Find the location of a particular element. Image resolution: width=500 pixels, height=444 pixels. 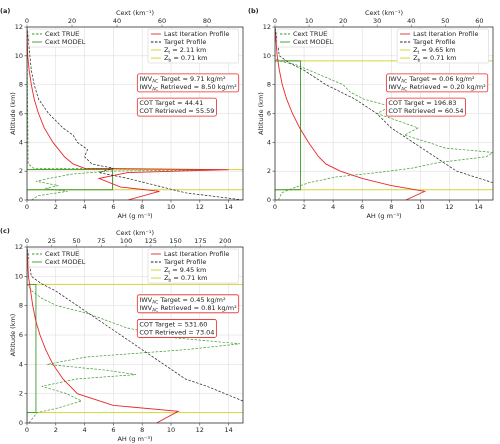

y-tick-label: 2 is located at coordinates (269, 171).